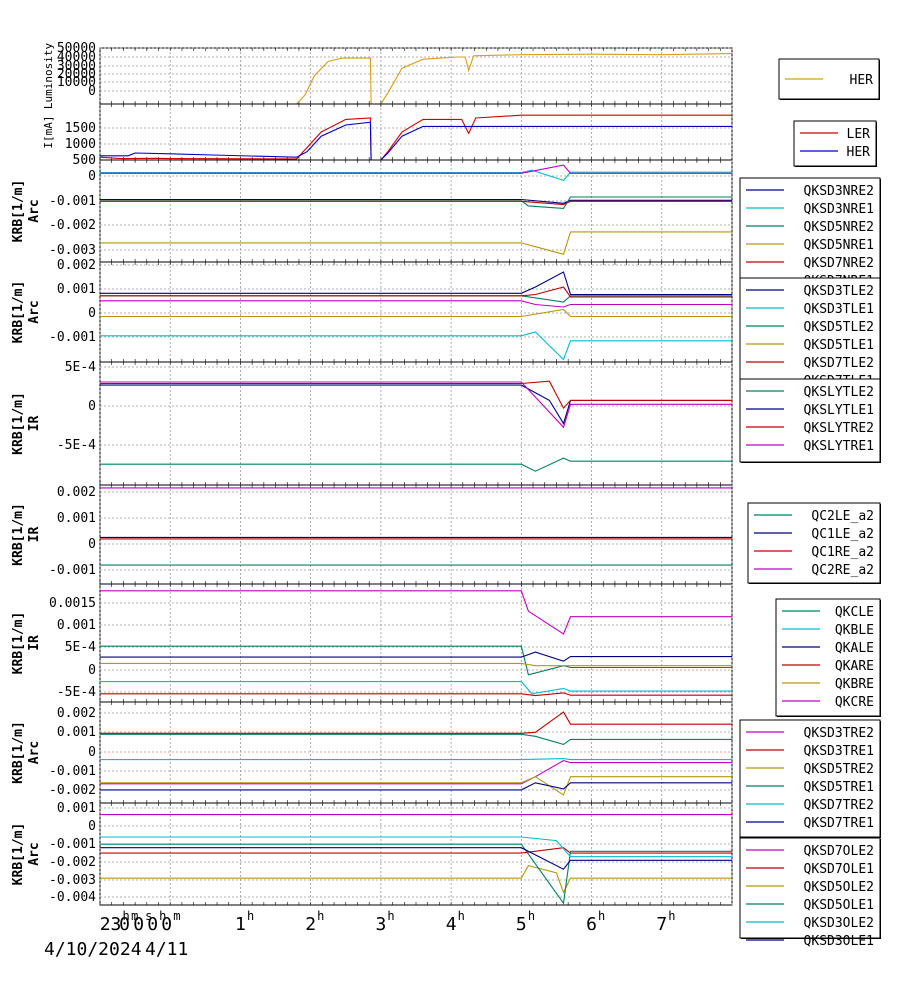  What do you see at coordinates (416, 786) in the screenshot?
I see `series-line-QKSD7TRE1` at bounding box center [416, 786].